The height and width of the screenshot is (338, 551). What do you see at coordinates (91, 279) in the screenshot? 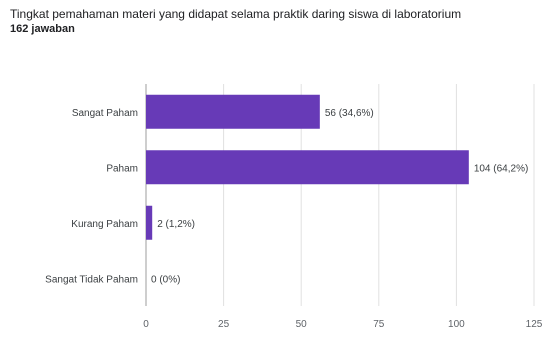
I see `category-label: Sangat Tidak Paham` at bounding box center [91, 279].